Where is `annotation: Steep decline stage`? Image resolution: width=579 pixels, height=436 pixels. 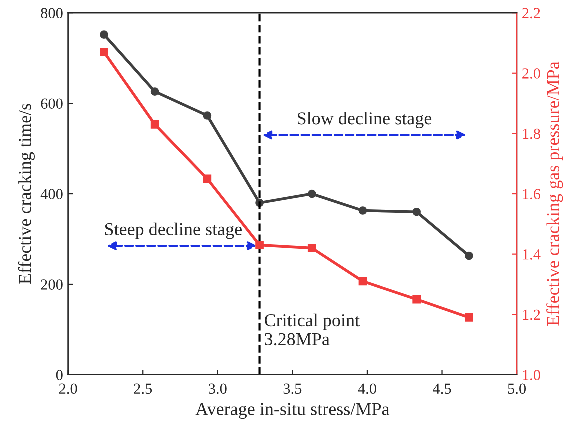
annotation: Steep decline stage is located at coordinates (173, 231).